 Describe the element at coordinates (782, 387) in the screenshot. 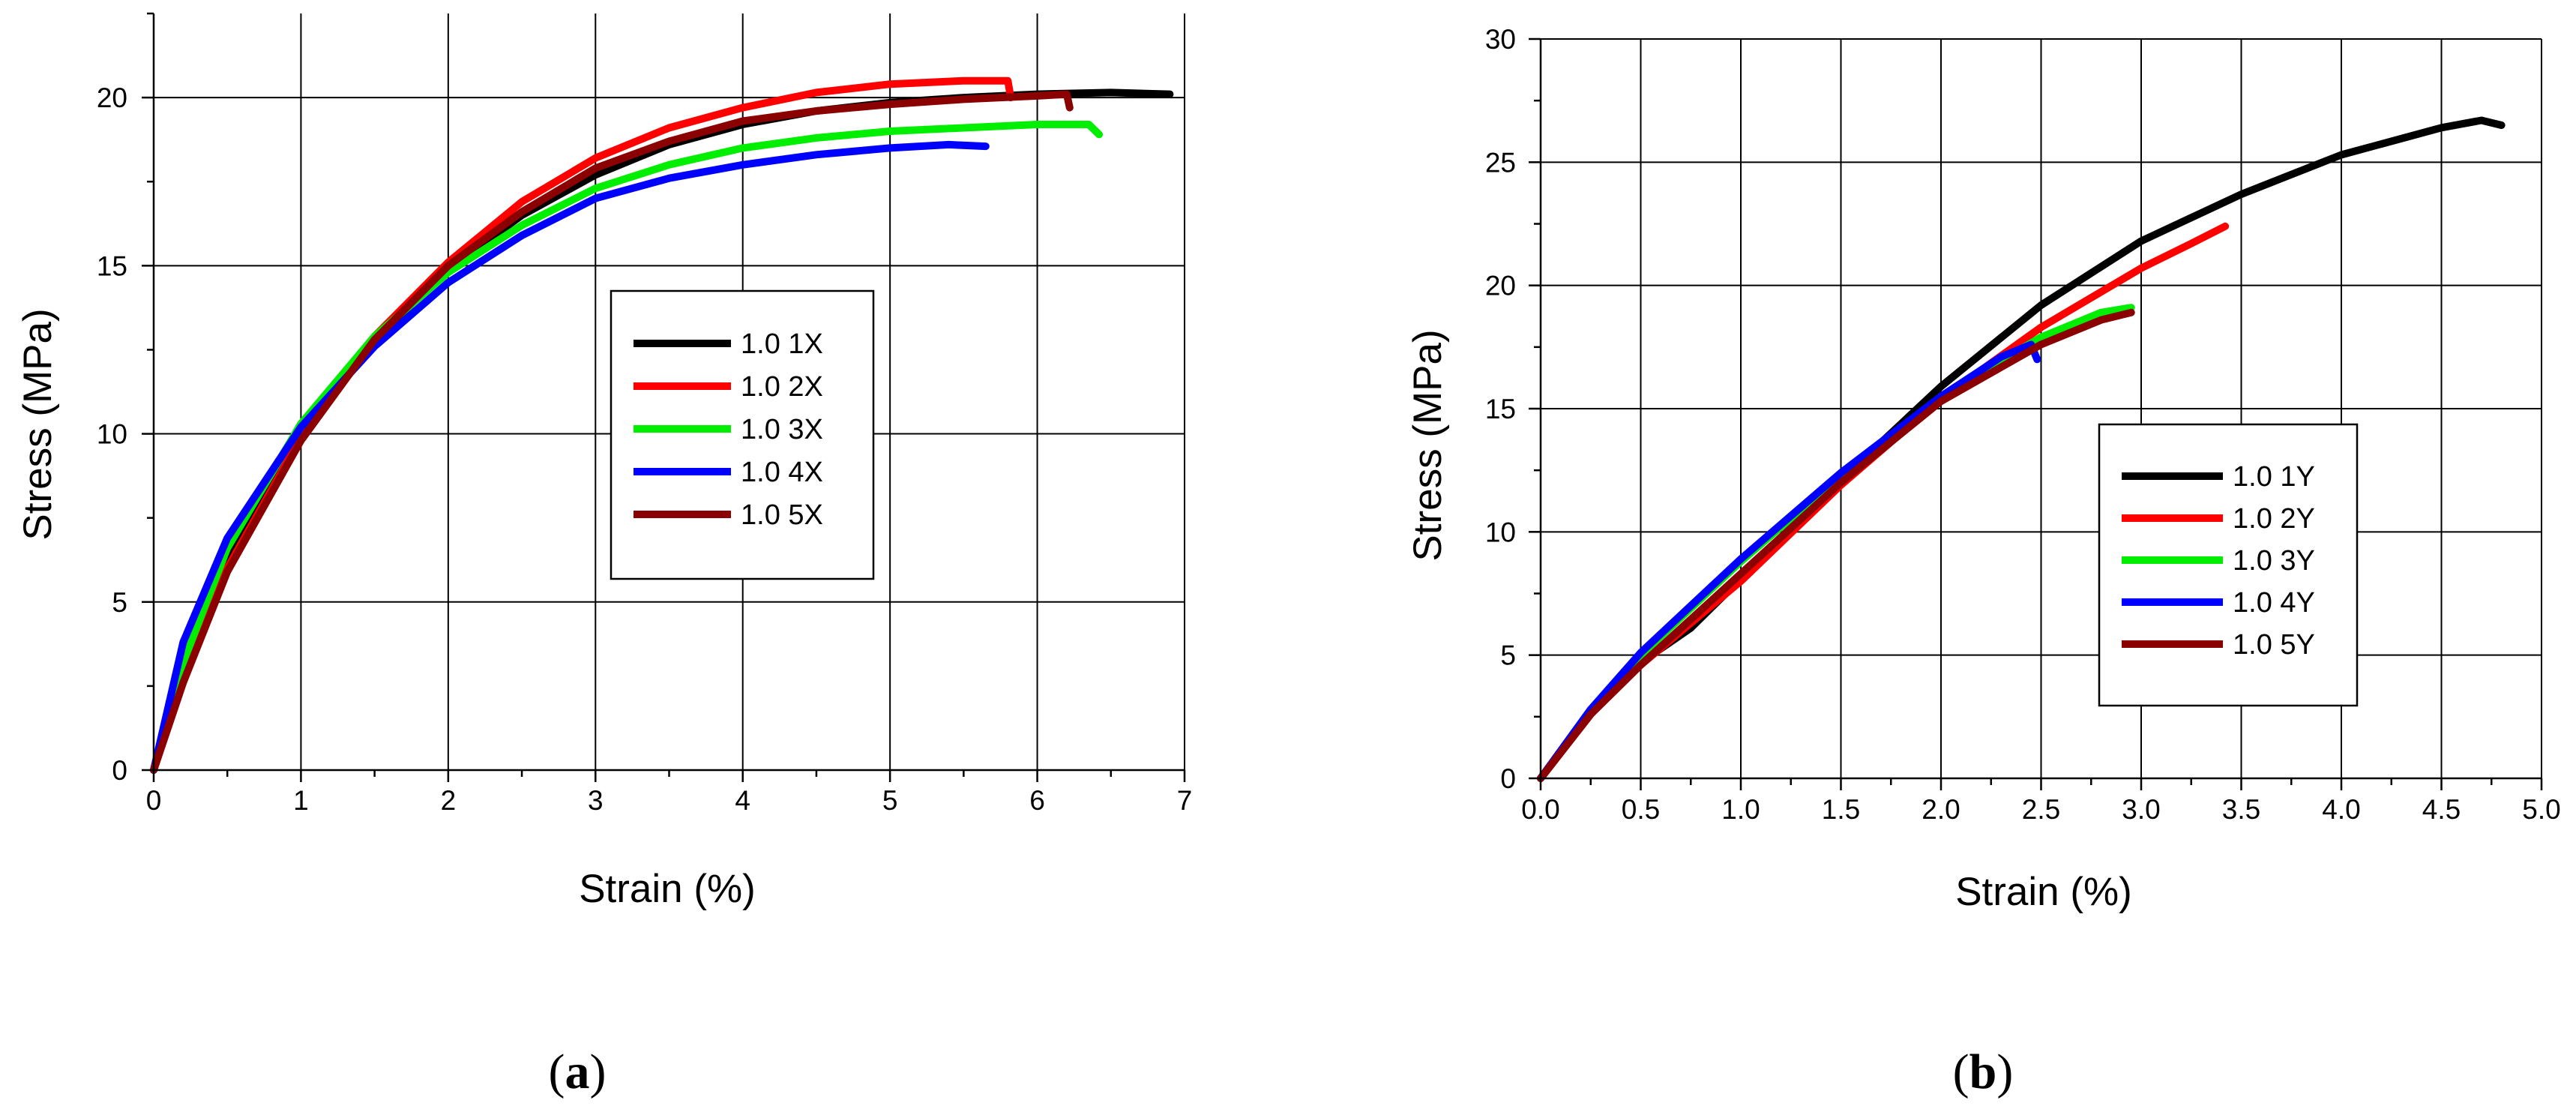

I see `chart-a-legend-label: 1.0 2X` at that location.